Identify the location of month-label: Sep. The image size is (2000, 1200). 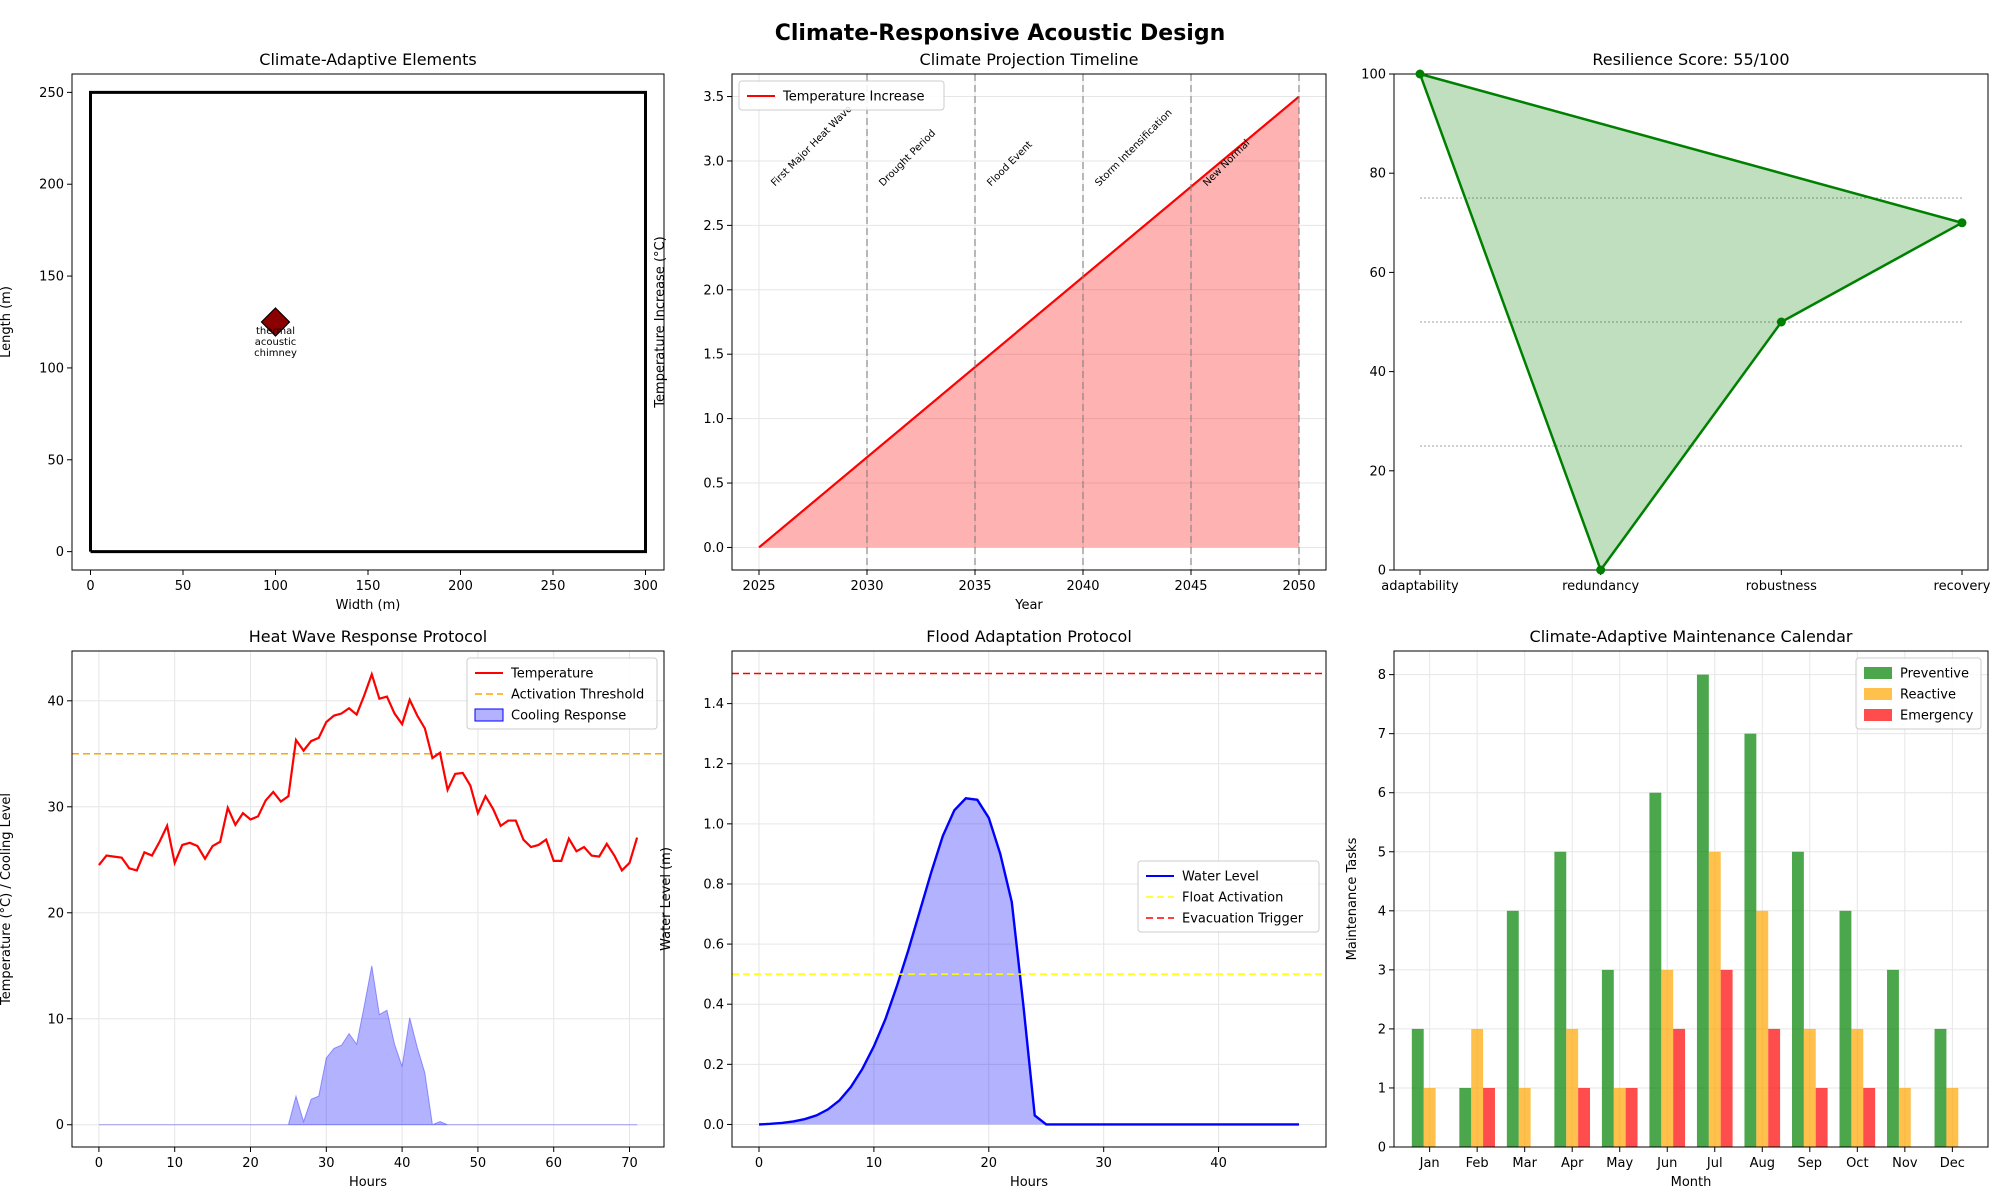
(1810, 1163).